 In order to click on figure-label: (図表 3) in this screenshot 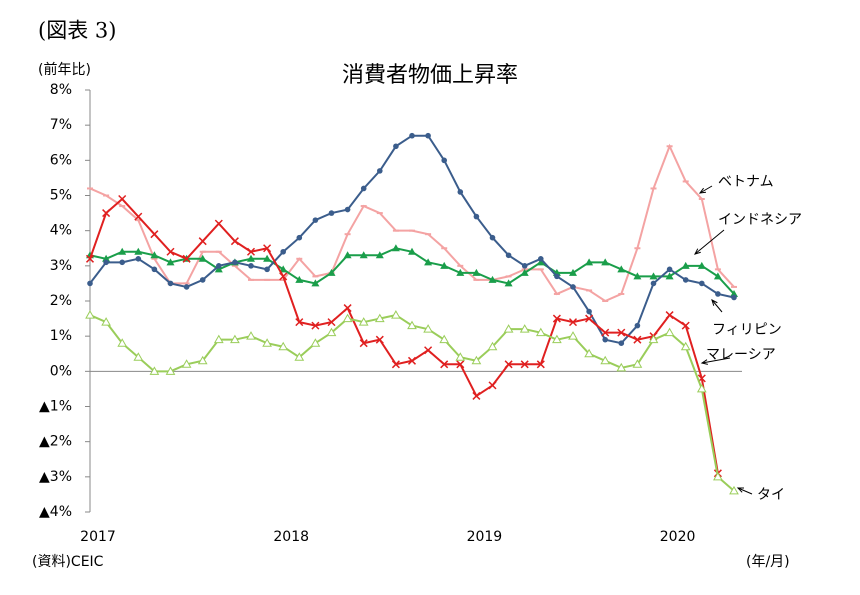, I will do `click(77, 31)`.